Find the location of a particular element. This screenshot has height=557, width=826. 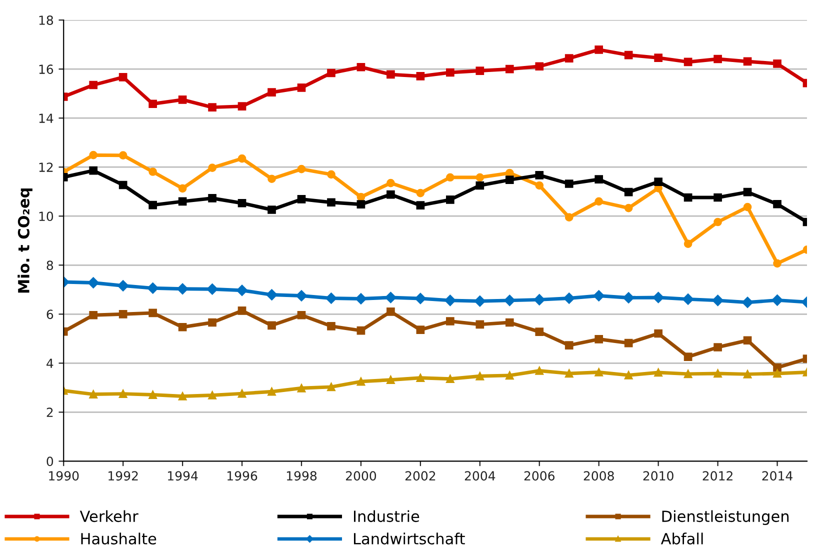

x-tick-label: 2012 is located at coordinates (717, 476).